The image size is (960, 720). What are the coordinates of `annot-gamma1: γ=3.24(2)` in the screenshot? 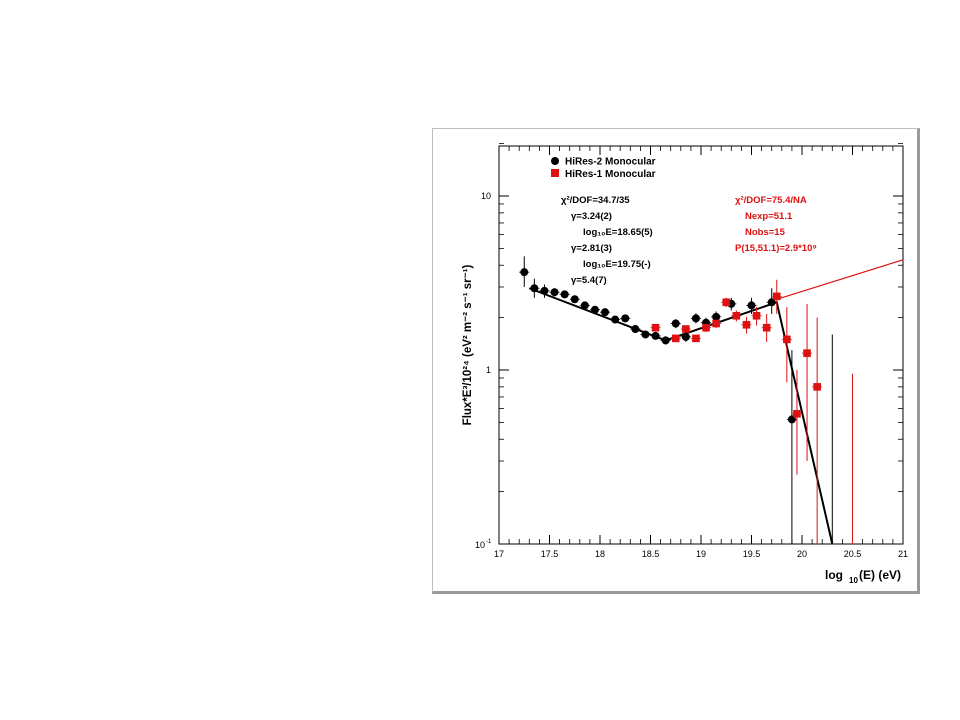 It's located at (591, 216).